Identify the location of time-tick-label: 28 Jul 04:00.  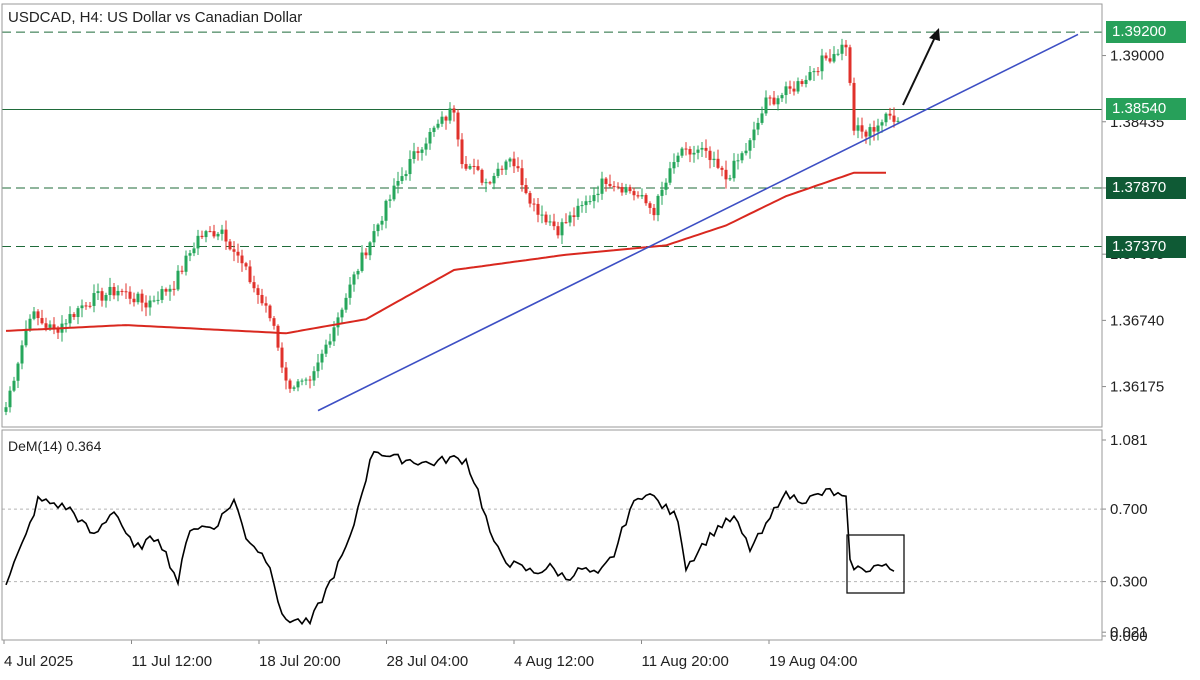
(428, 661).